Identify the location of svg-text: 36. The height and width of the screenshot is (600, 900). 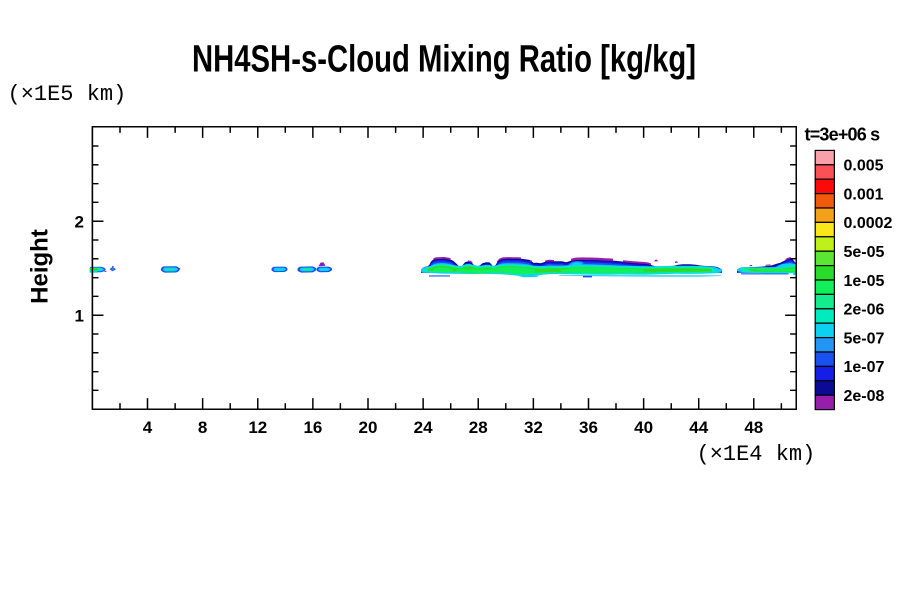
(588, 427).